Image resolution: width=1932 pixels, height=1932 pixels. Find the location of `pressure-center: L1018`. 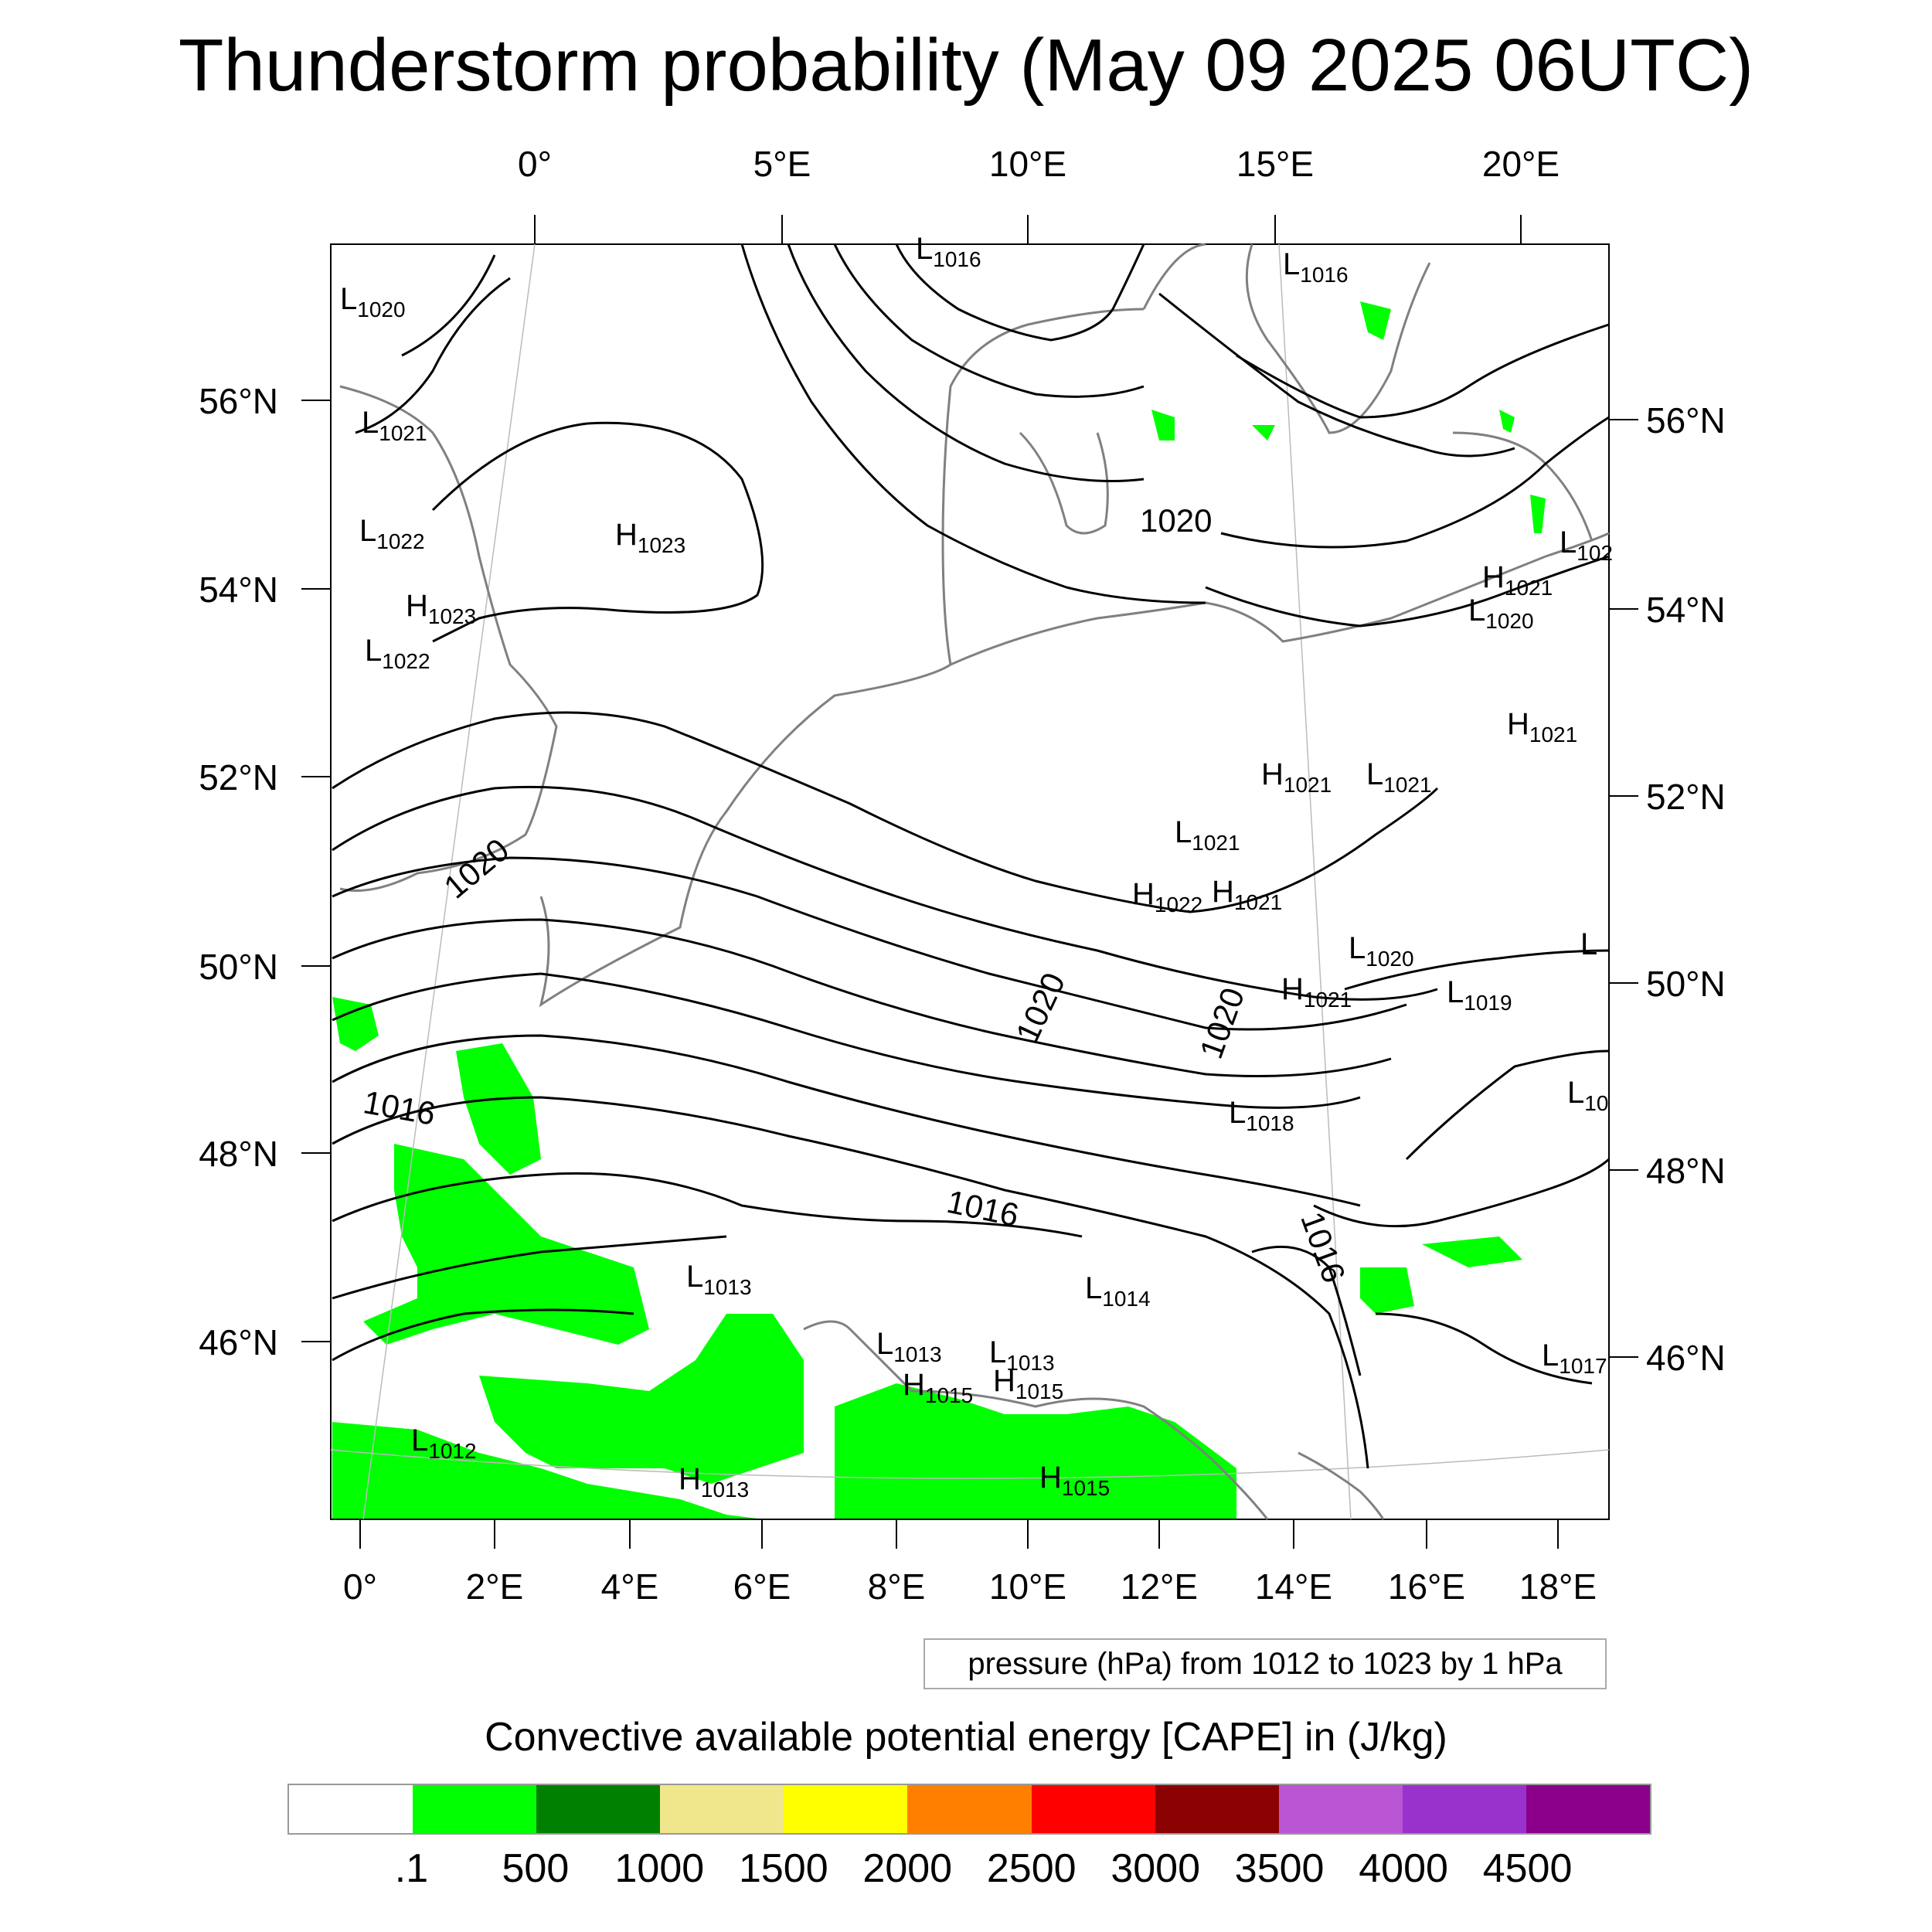

pressure-center: L1018 is located at coordinates (1262, 1115).